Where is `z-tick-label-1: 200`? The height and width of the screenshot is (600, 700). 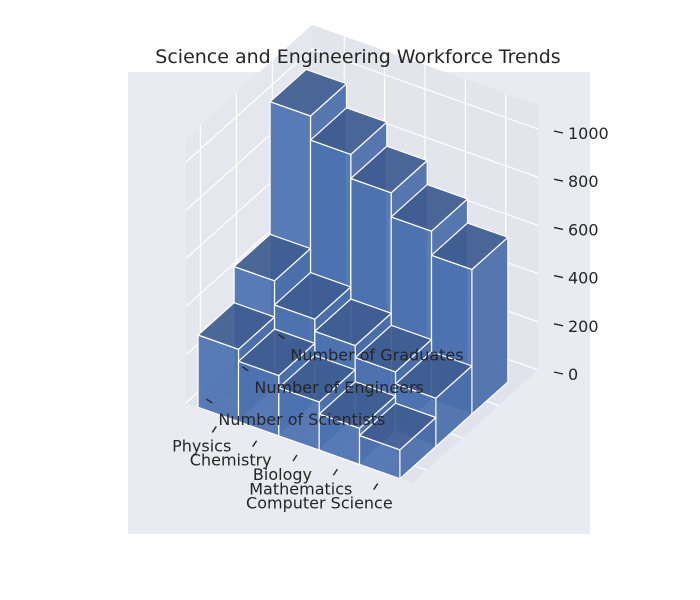 z-tick-label-1: 200 is located at coordinates (583, 326).